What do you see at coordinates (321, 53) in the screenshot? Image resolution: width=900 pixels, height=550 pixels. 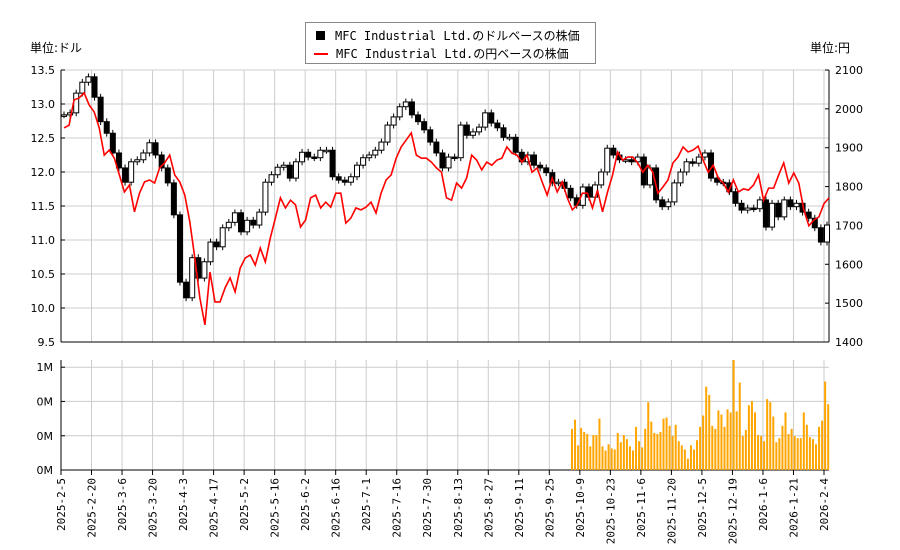 I see `red-line-icon` at bounding box center [321, 53].